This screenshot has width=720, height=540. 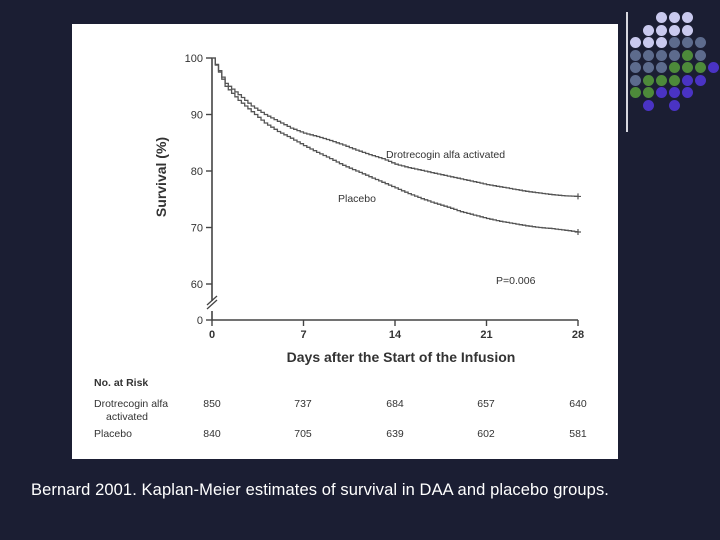 I want to click on risk-table-value: 639, so click(x=395, y=434).